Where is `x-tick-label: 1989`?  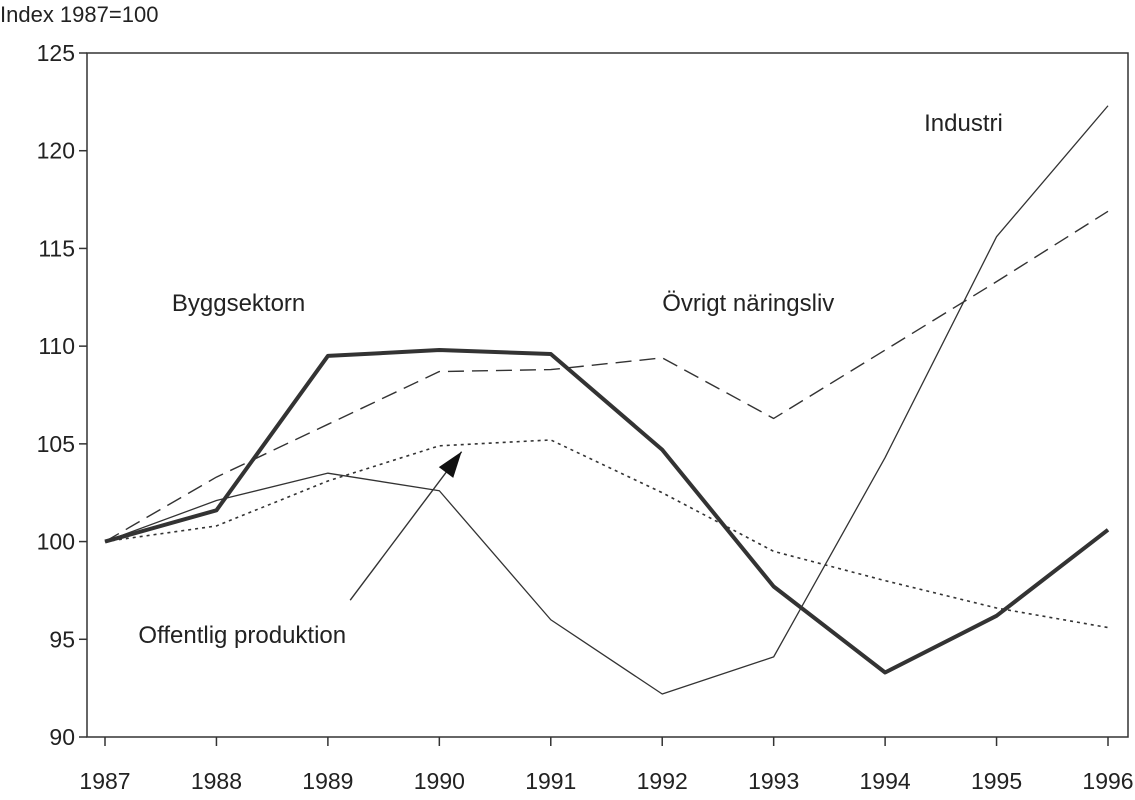 x-tick-label: 1989 is located at coordinates (327, 781).